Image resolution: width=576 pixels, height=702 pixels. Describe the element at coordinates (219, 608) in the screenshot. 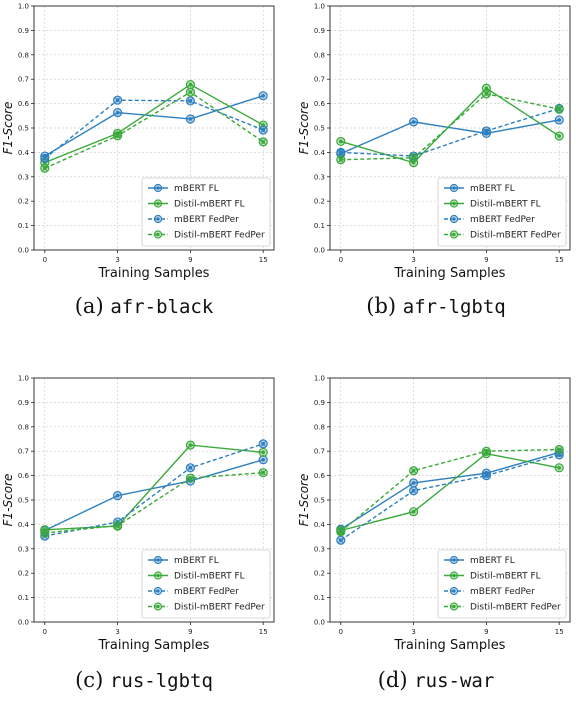

I see `legend-entry: Distil-mBERT FedPer` at that location.